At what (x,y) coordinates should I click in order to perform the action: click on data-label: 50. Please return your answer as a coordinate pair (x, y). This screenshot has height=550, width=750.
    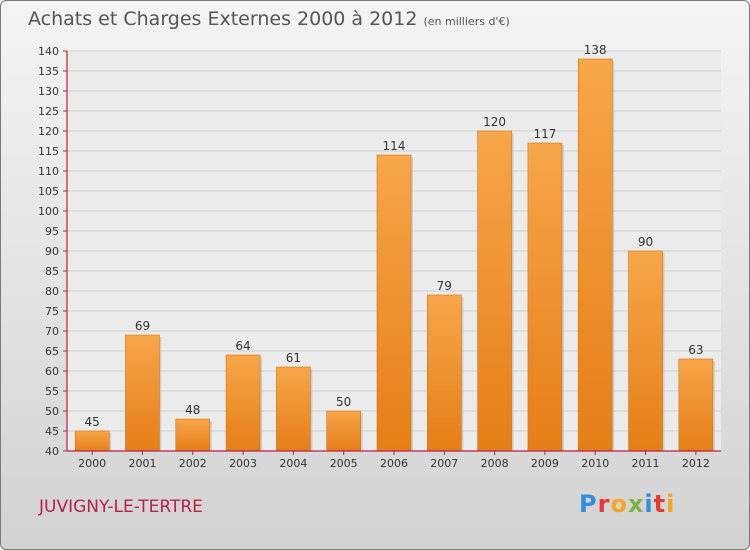
    Looking at the image, I should click on (343, 402).